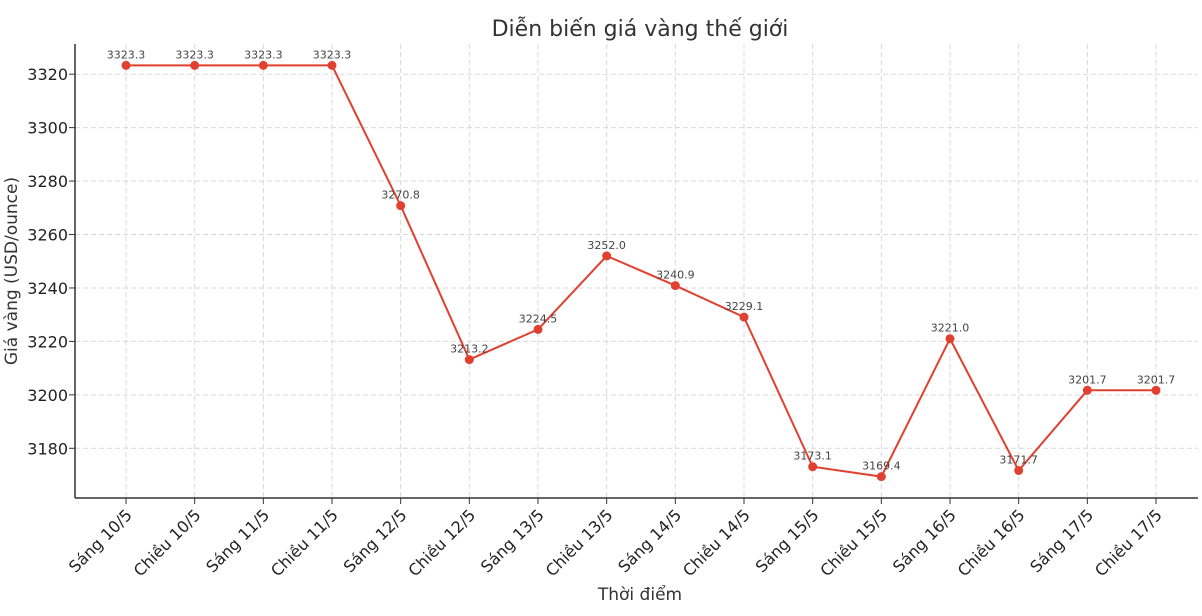 This screenshot has width=1202, height=616. What do you see at coordinates (991, 542) in the screenshot?
I see `x-tick-label: Chiều 16/5` at bounding box center [991, 542].